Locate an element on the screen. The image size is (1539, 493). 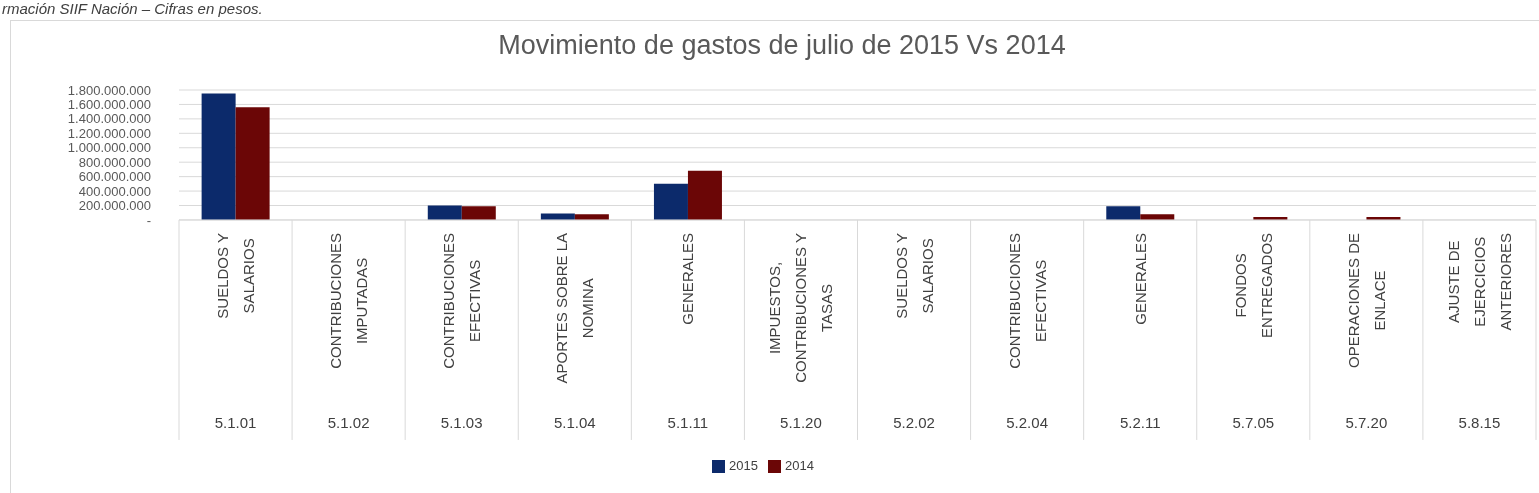
y-tick-label: 200.000.000 is located at coordinates (114, 206).